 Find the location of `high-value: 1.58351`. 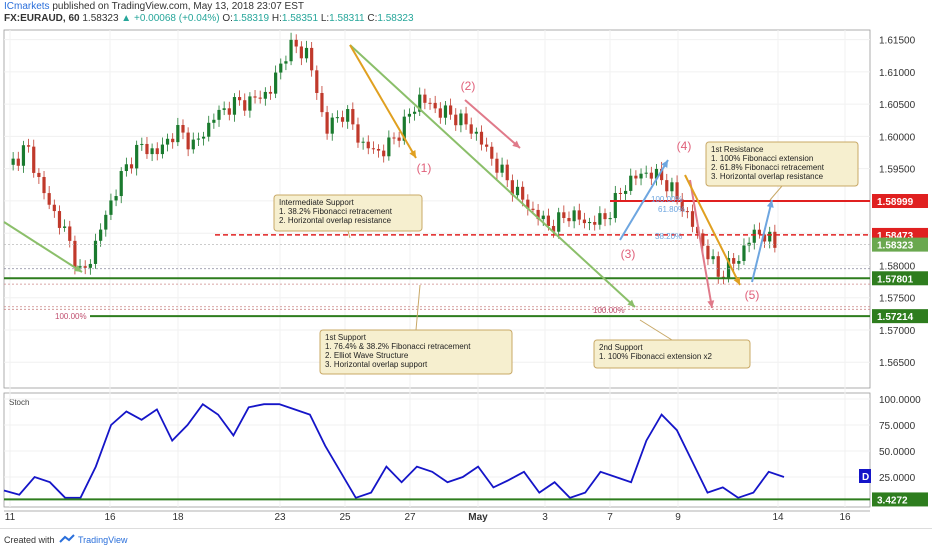

high-value: 1.58351 is located at coordinates (300, 18).